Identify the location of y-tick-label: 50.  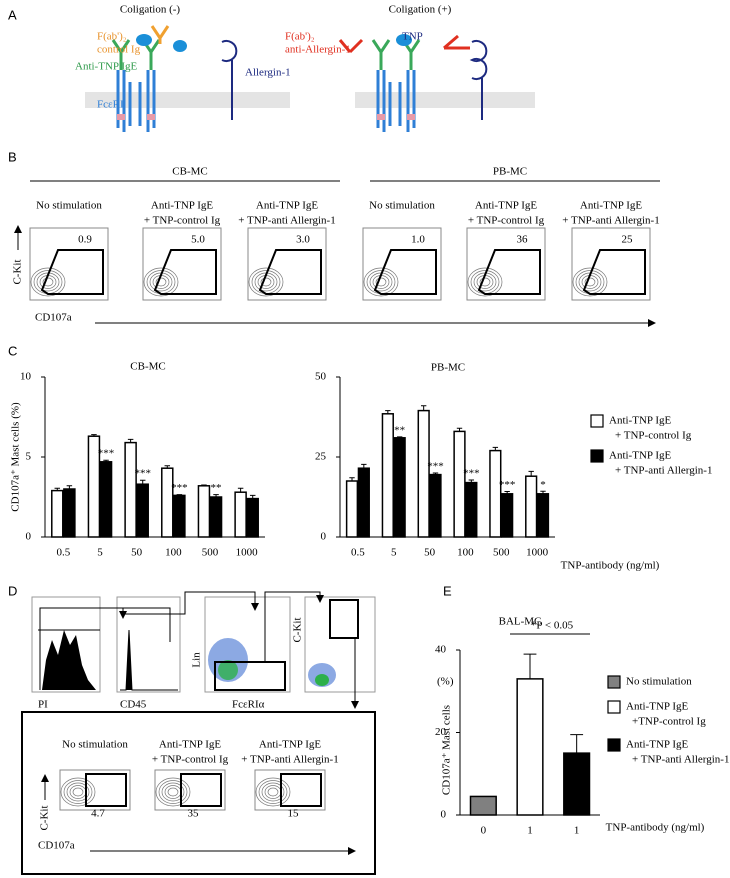
(321, 377).